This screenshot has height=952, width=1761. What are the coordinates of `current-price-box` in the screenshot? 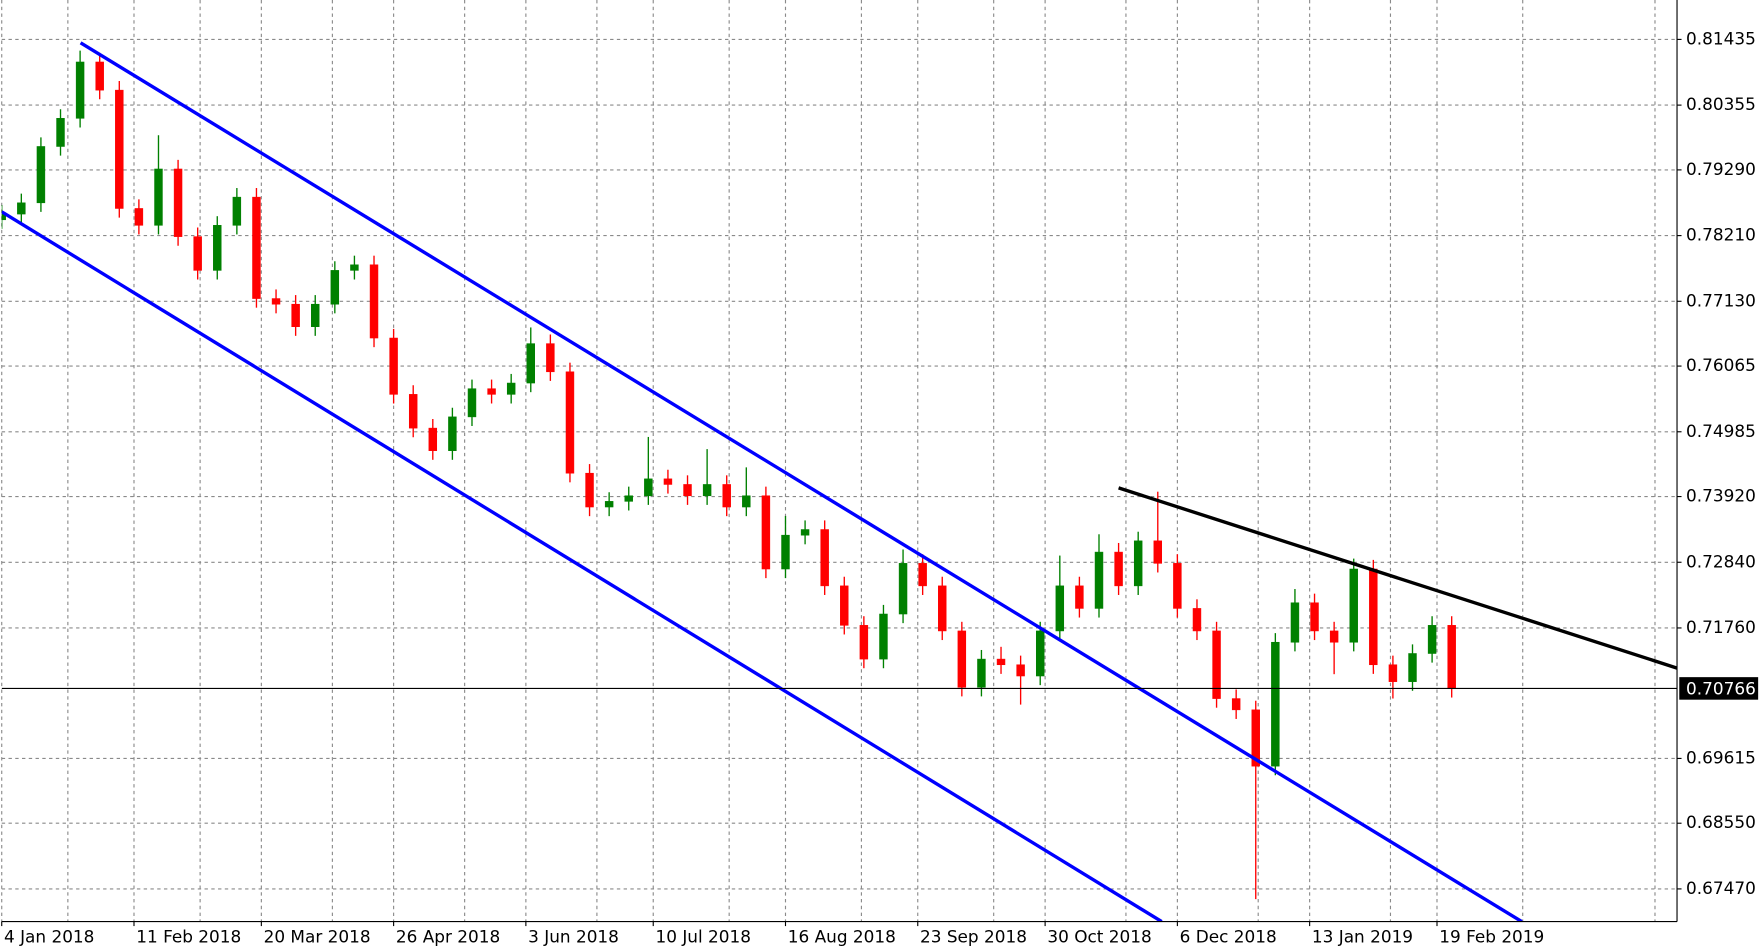 It's located at (1719, 688).